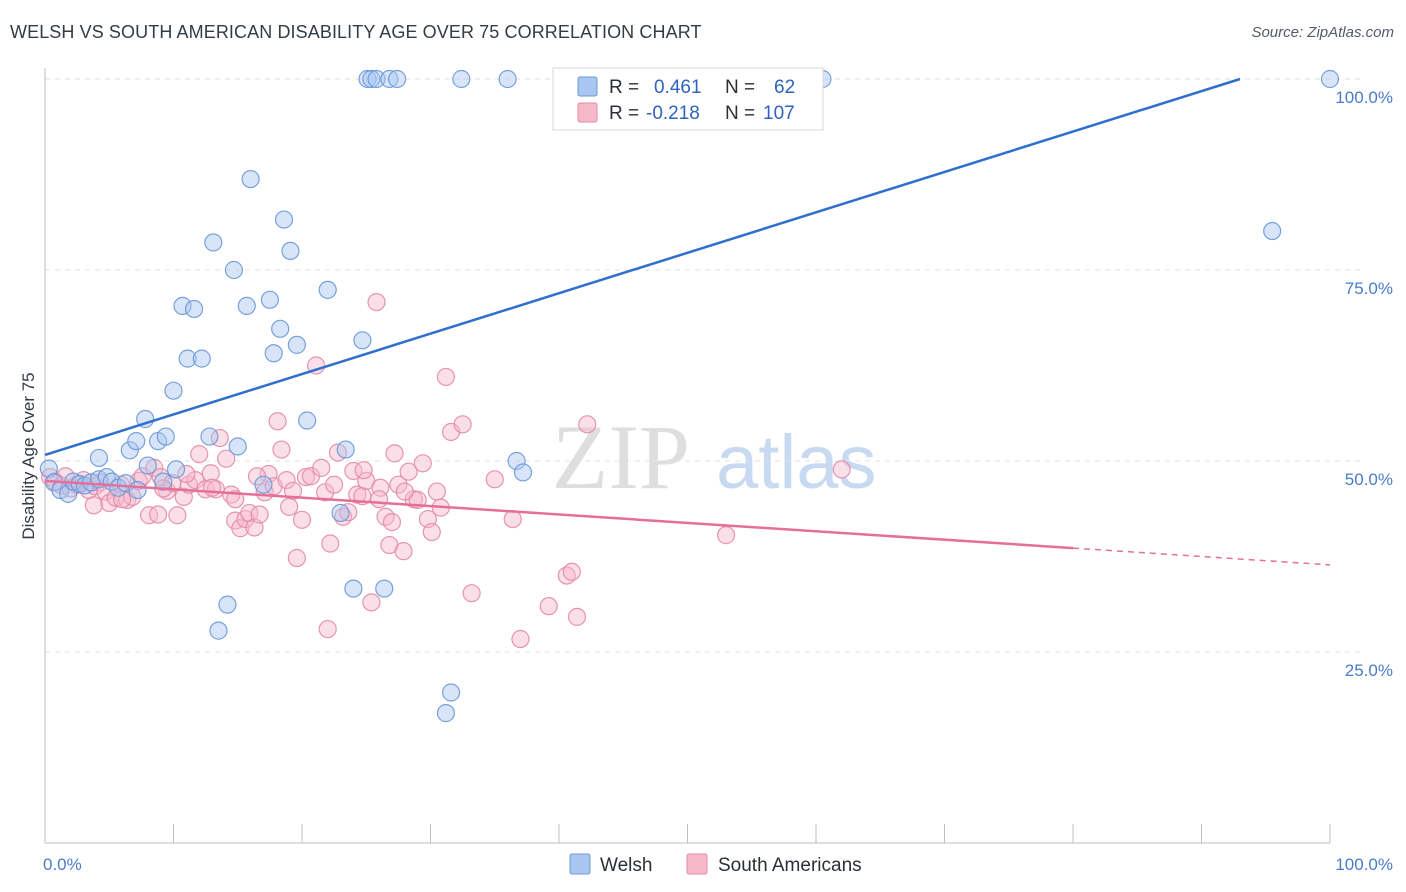 This screenshot has height=892, width=1406. I want to click on legend-r-value-south-americans: -0.218, so click(673, 113).